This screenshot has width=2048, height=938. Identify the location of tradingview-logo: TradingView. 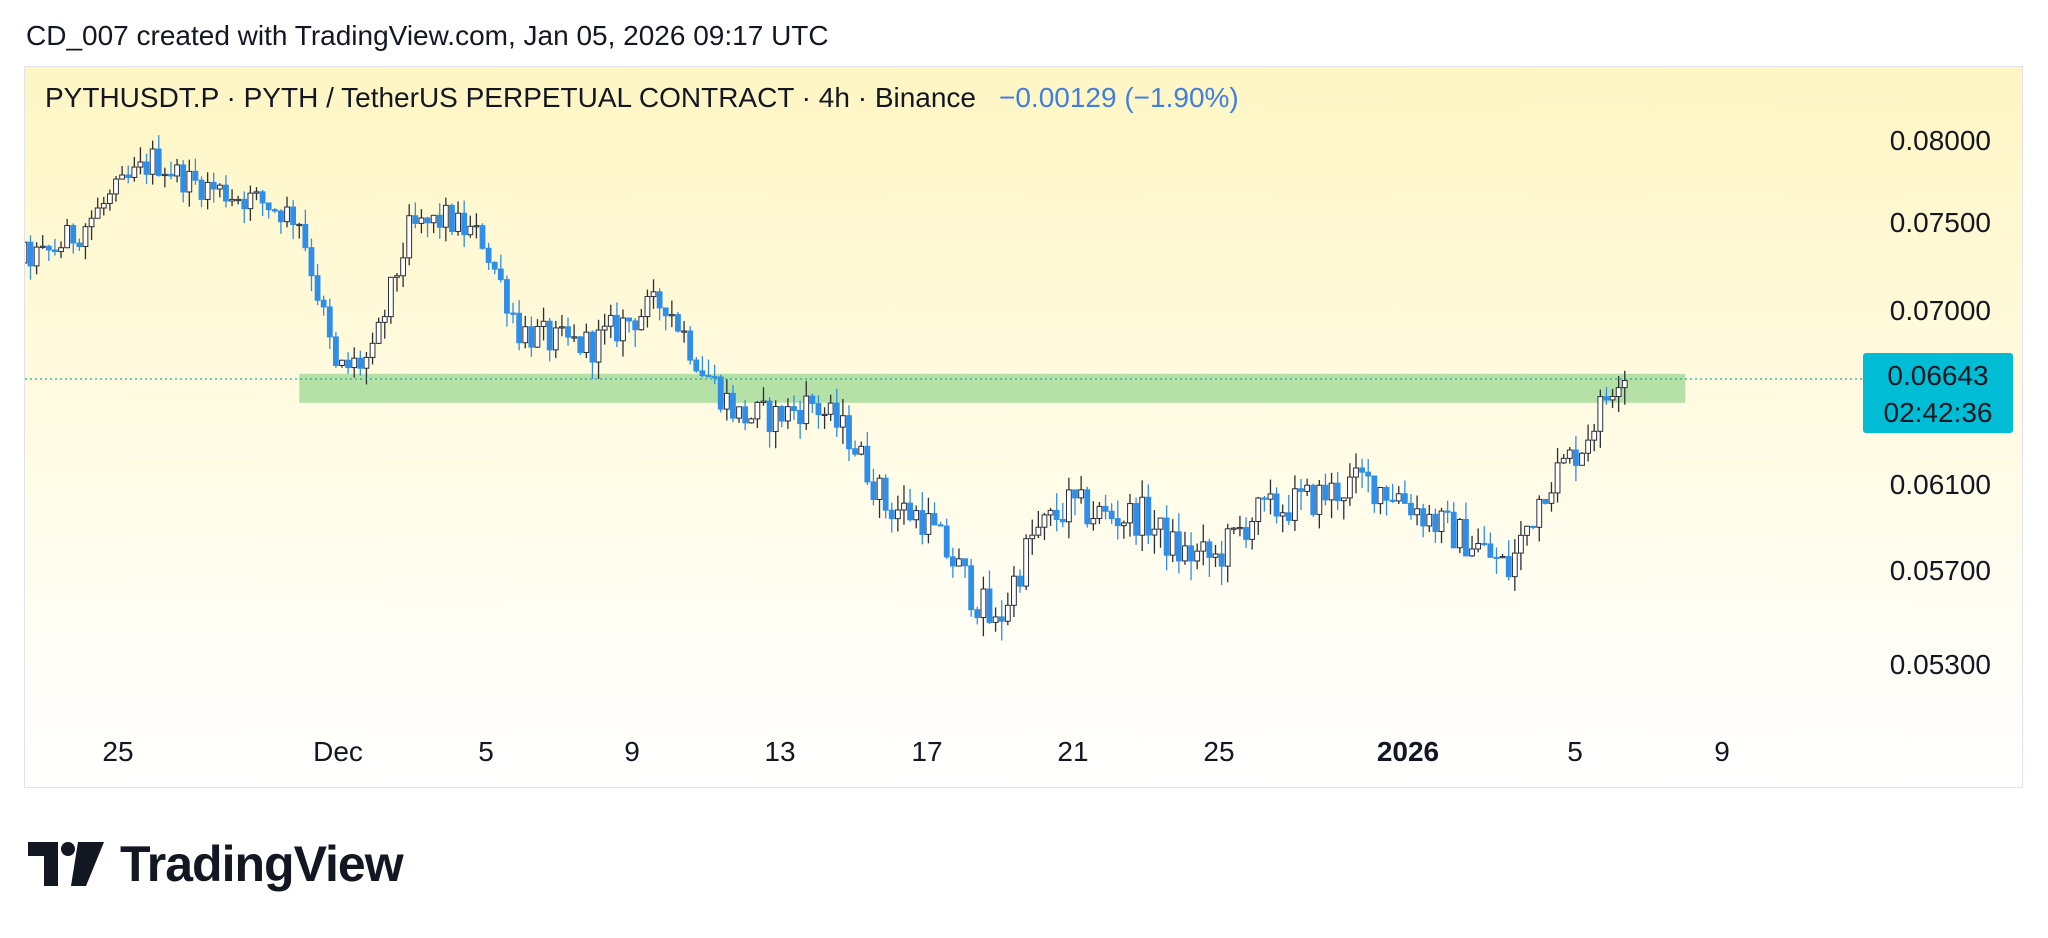
(216, 864).